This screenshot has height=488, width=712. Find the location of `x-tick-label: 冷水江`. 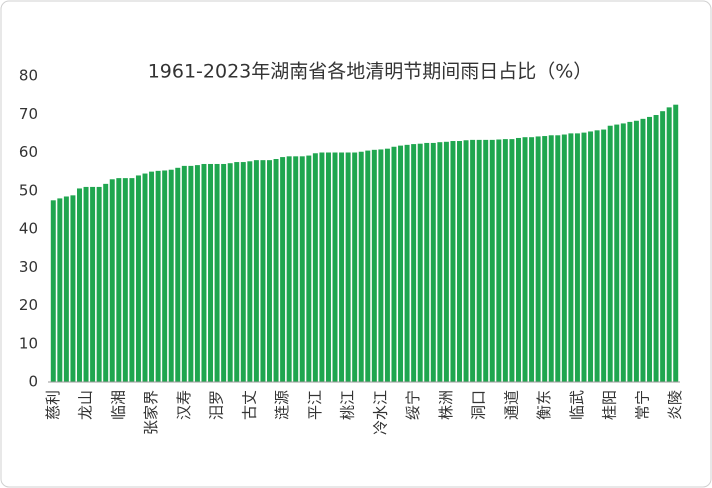

x-tick-label: 冷水江 is located at coordinates (380, 412).